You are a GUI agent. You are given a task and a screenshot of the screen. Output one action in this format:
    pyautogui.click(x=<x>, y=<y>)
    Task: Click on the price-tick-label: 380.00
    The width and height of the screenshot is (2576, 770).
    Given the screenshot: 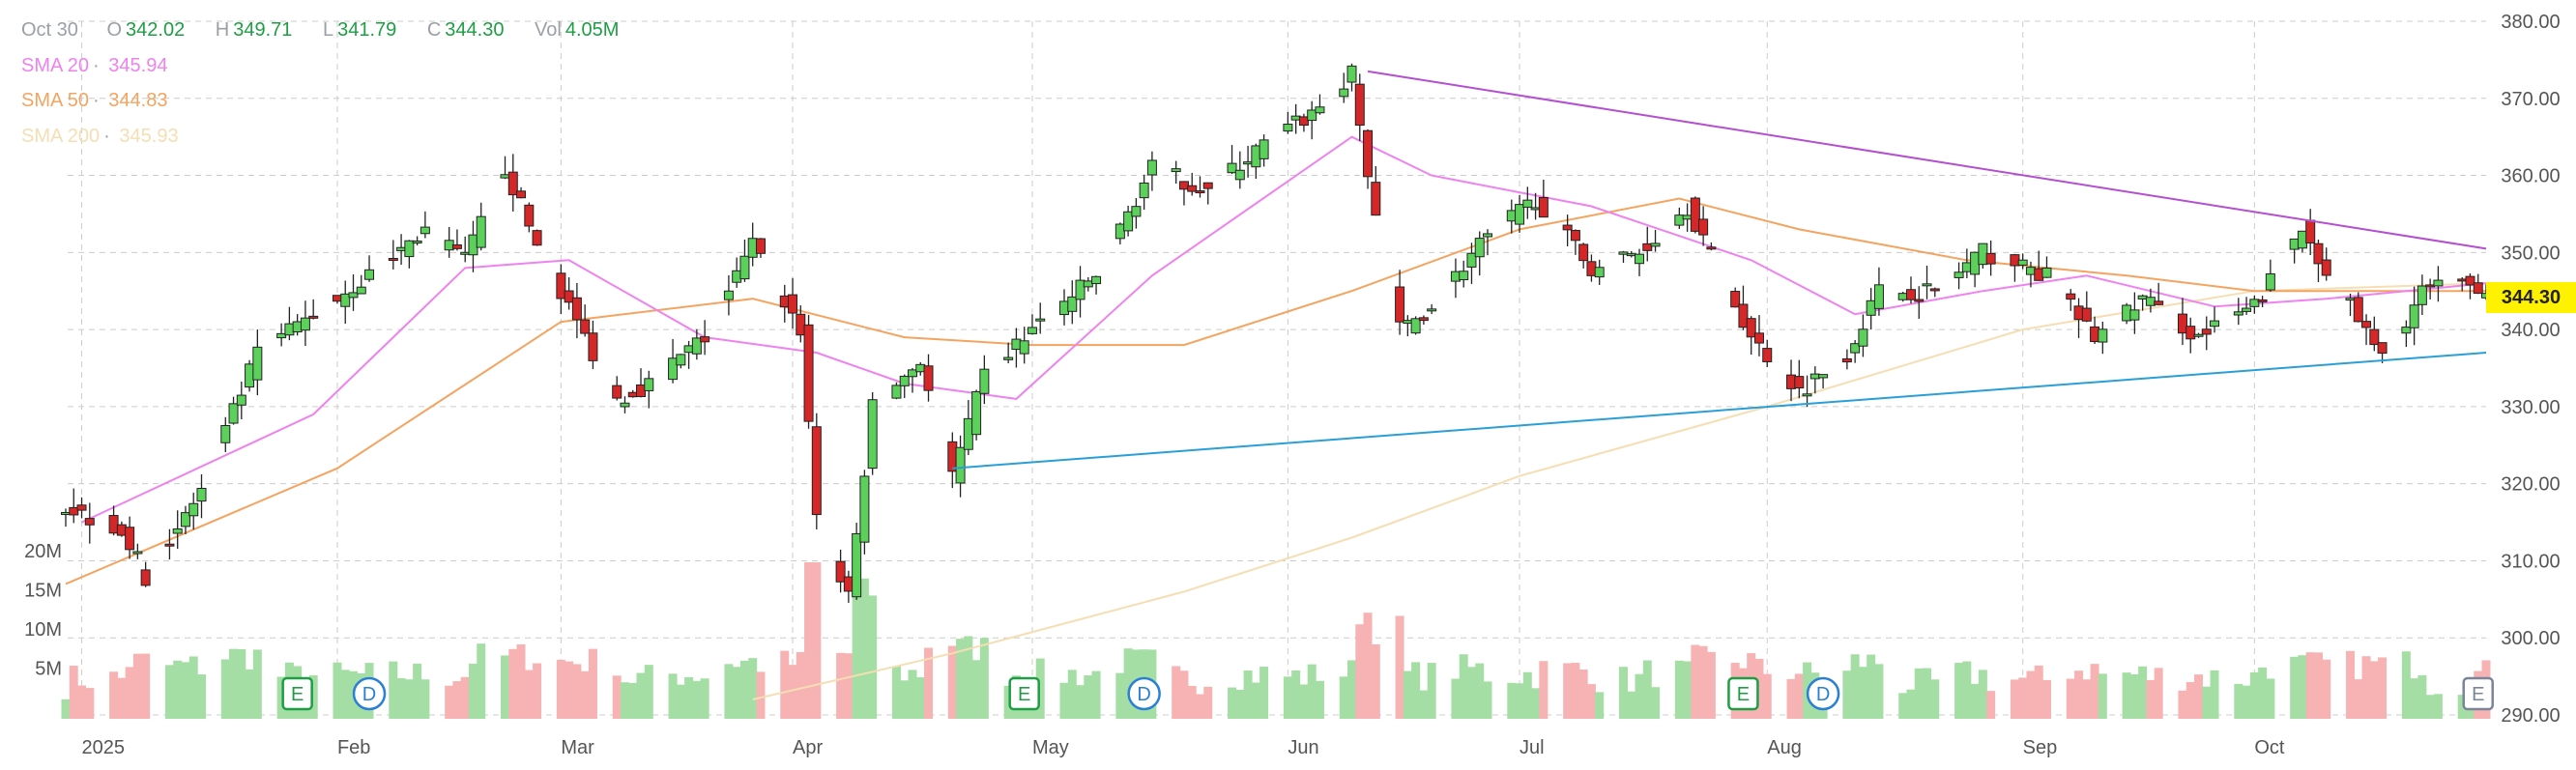 What is the action you would take?
    pyautogui.click(x=2530, y=22)
    